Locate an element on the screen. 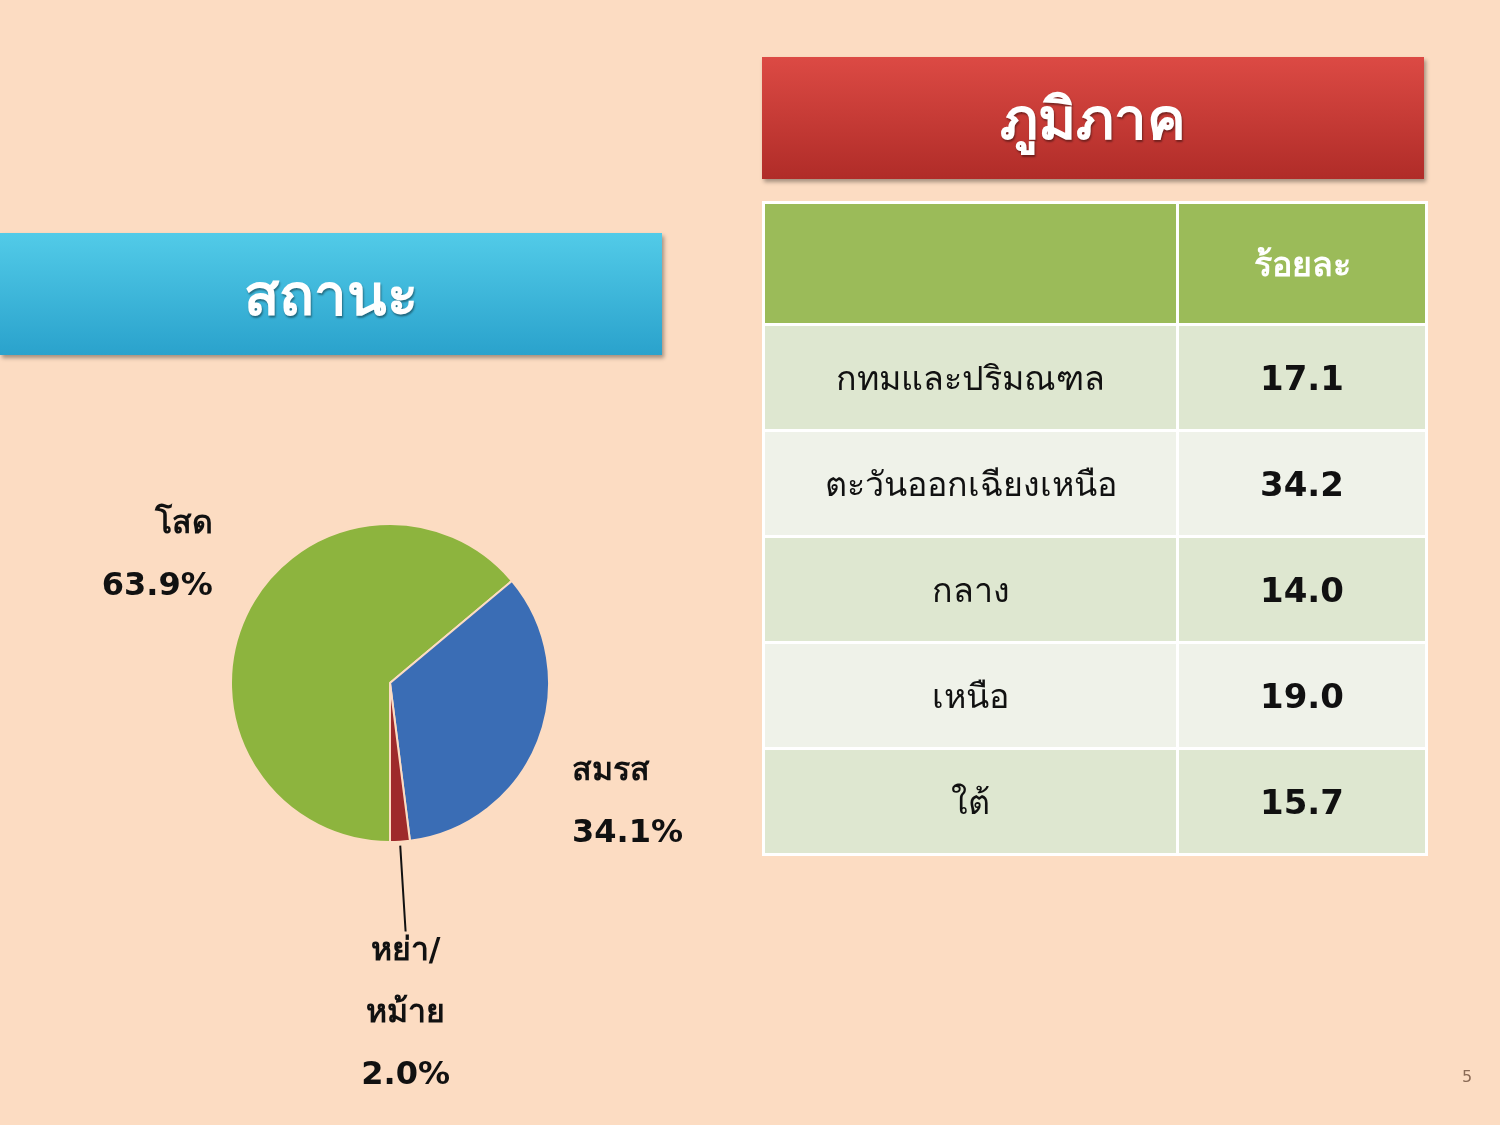  data-label: 34.1% is located at coordinates (627, 831).